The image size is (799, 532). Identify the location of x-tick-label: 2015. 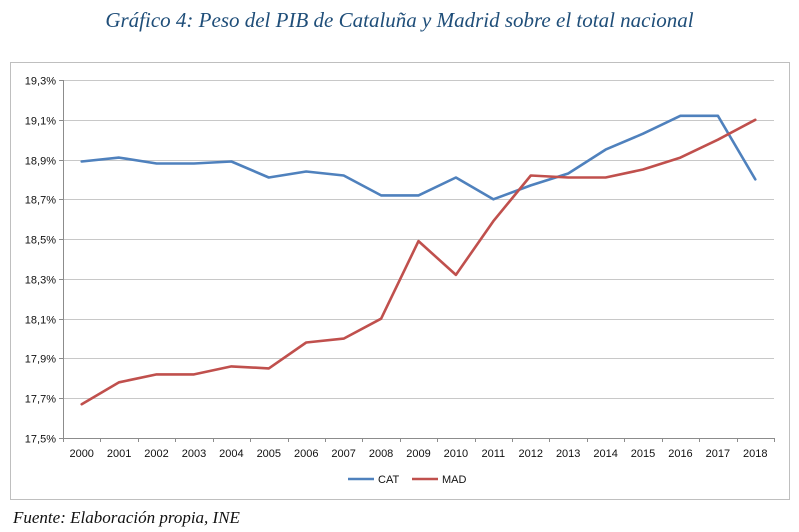
(643, 454).